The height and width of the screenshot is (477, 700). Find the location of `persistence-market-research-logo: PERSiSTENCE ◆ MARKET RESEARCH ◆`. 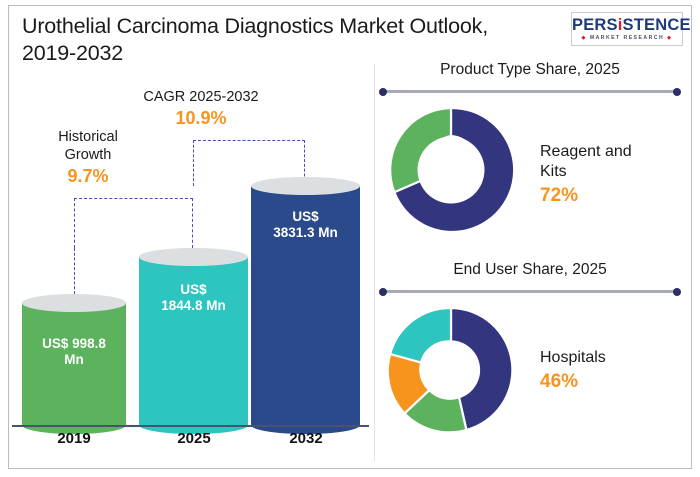

persistence-market-research-logo: PERSiSTENCE ◆ MARKET RESEARCH ◆ is located at coordinates (630, 29).